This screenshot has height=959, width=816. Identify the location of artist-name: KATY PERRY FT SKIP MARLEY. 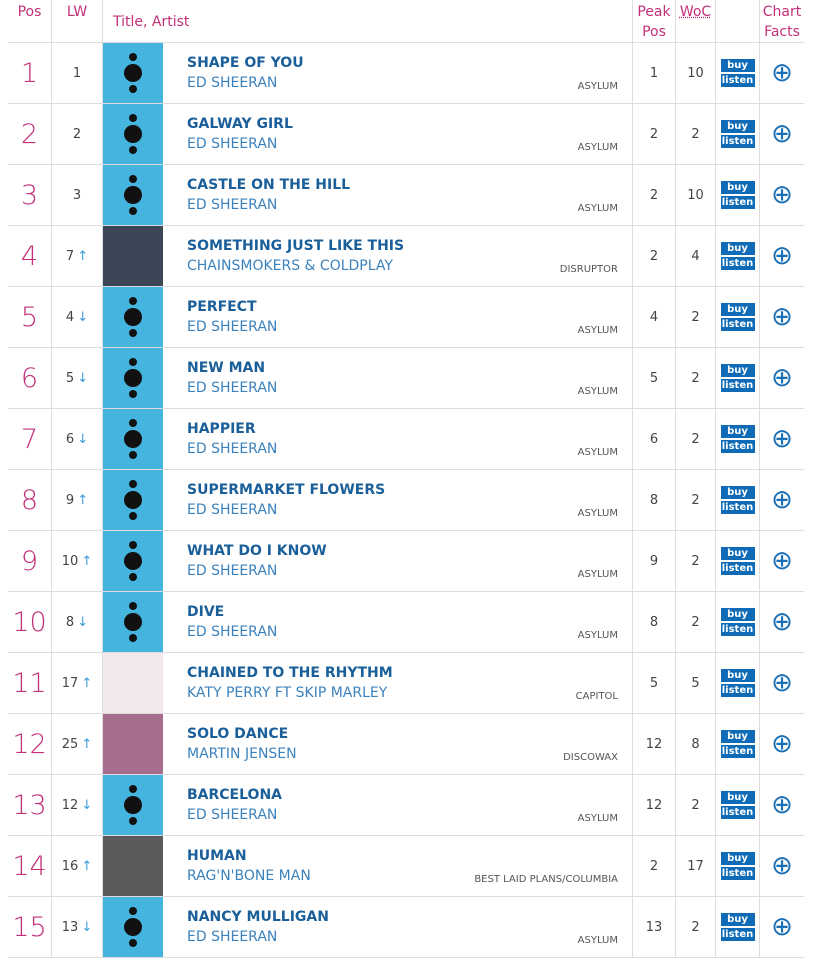
(287, 693).